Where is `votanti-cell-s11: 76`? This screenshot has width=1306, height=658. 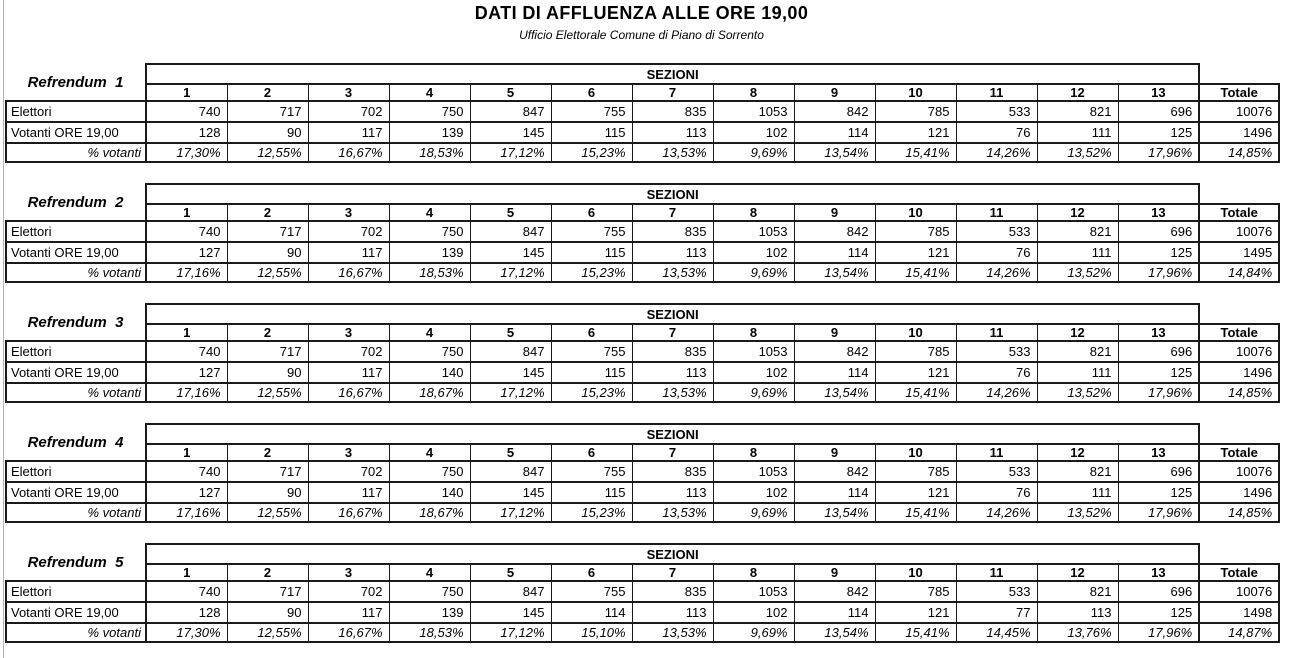
votanti-cell-s11: 76 is located at coordinates (996, 132).